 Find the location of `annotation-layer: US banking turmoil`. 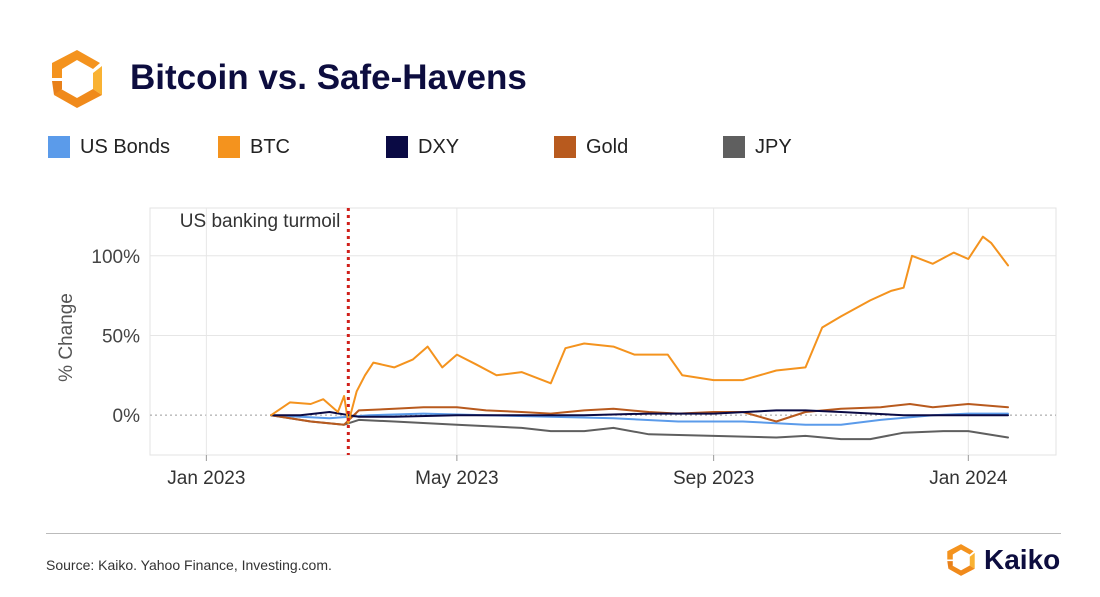

annotation-layer: US banking turmoil is located at coordinates (265, 331).